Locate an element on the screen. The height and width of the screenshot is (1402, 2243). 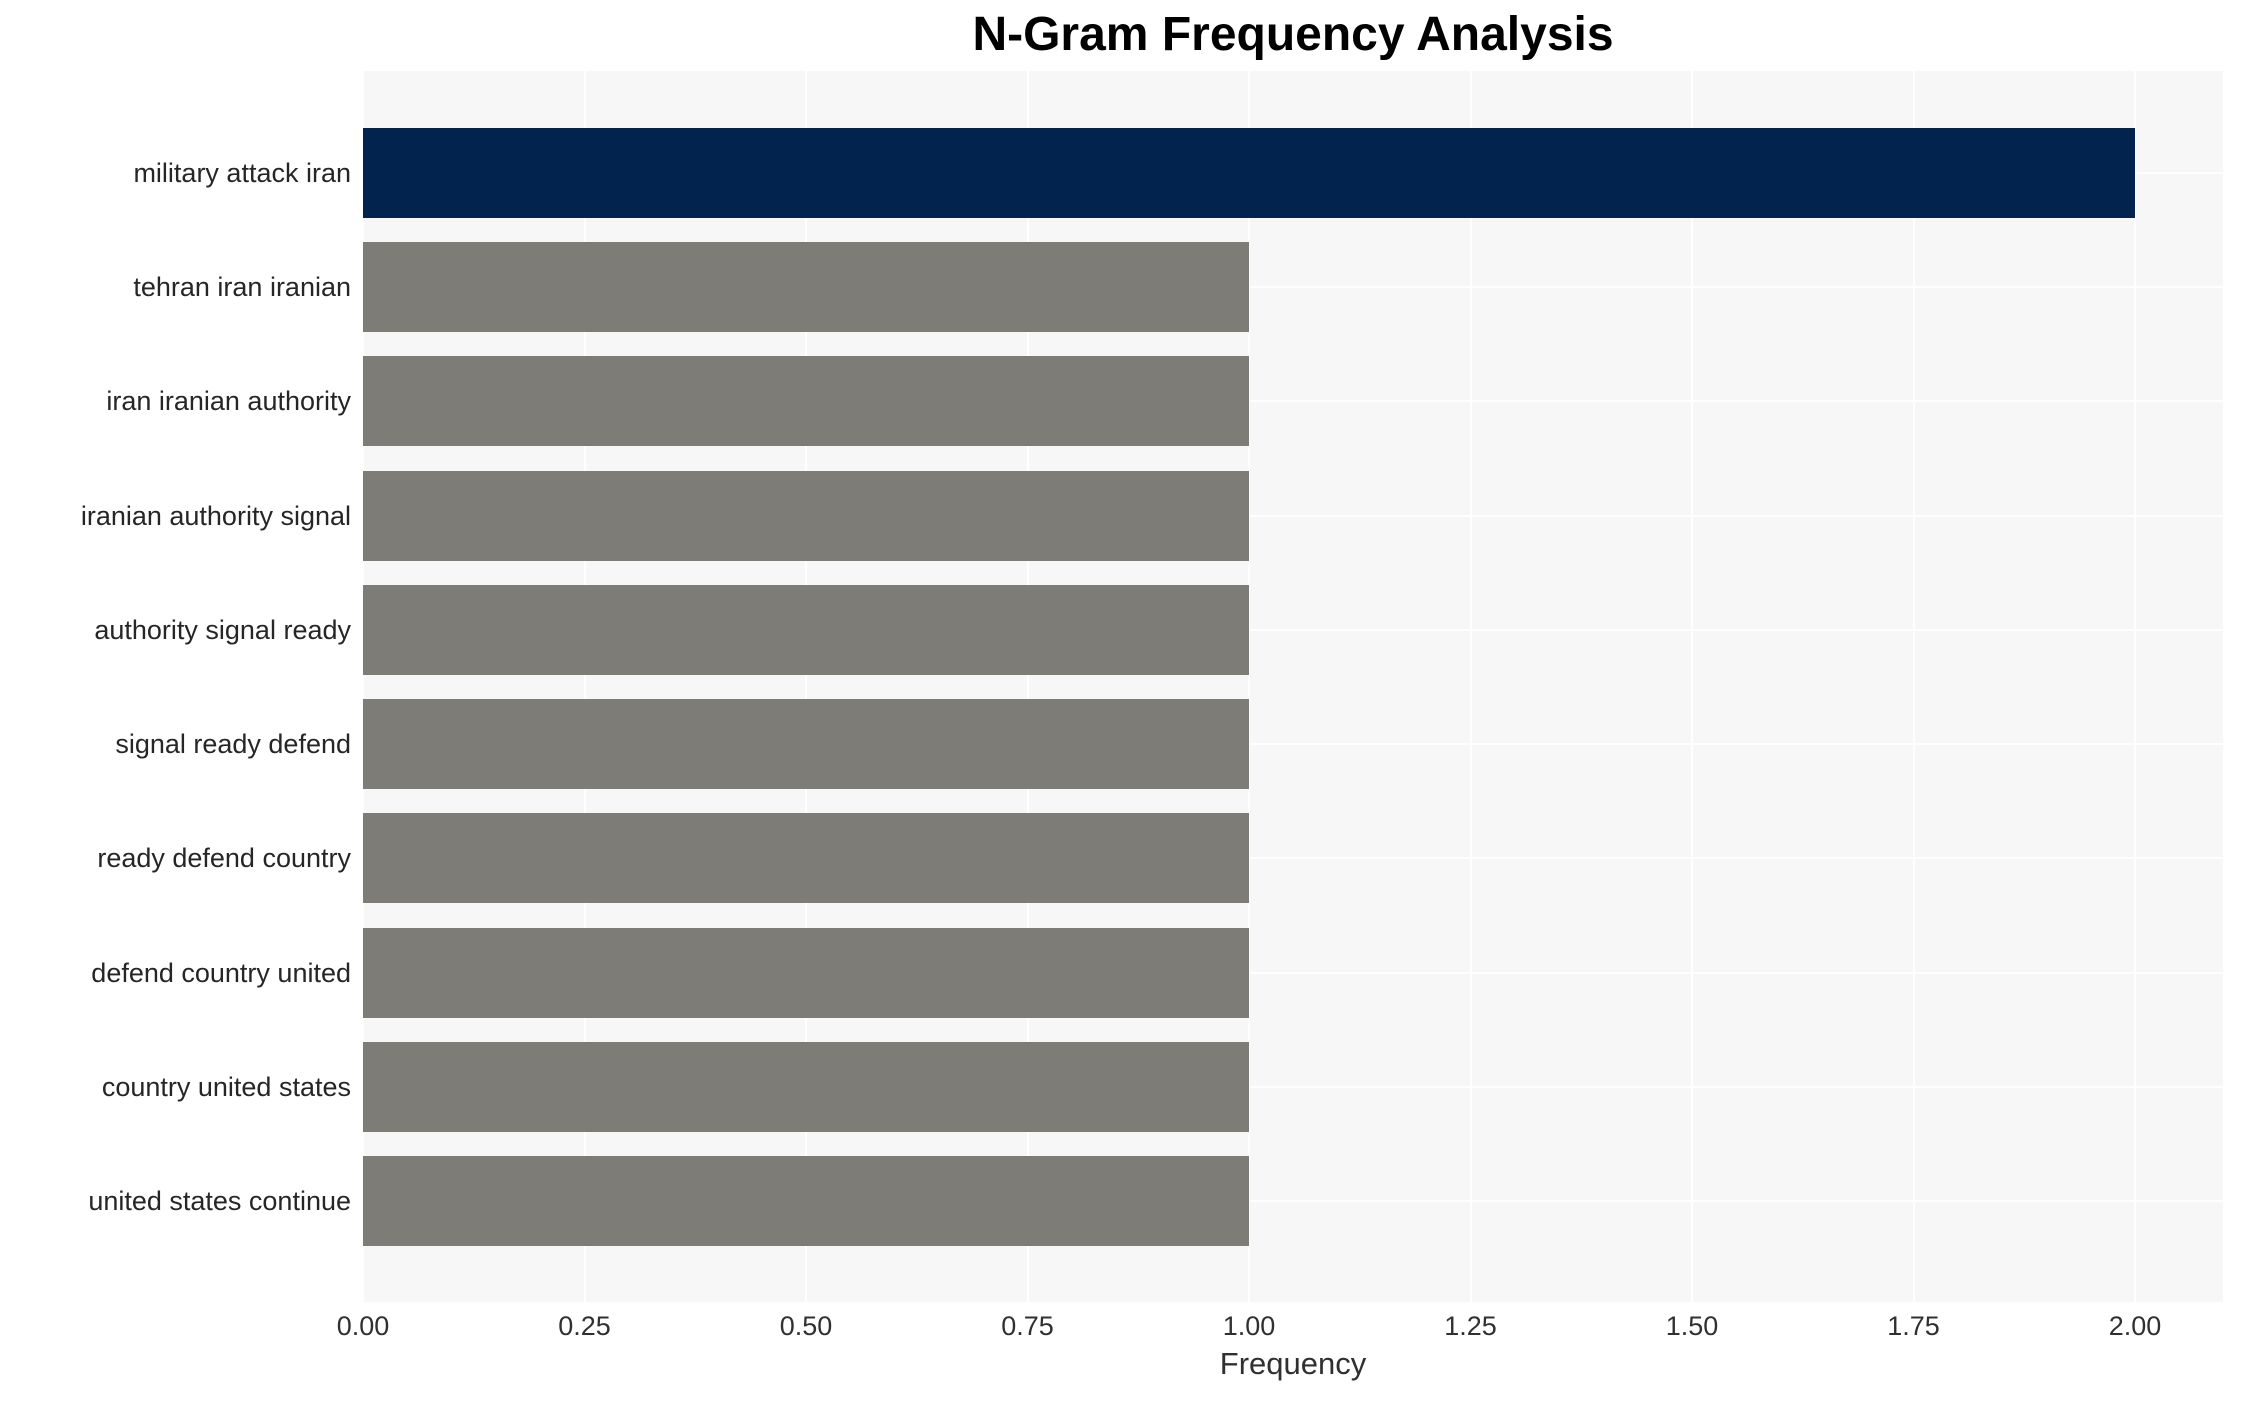
x-tick-label: 0.75 is located at coordinates (1027, 1326).